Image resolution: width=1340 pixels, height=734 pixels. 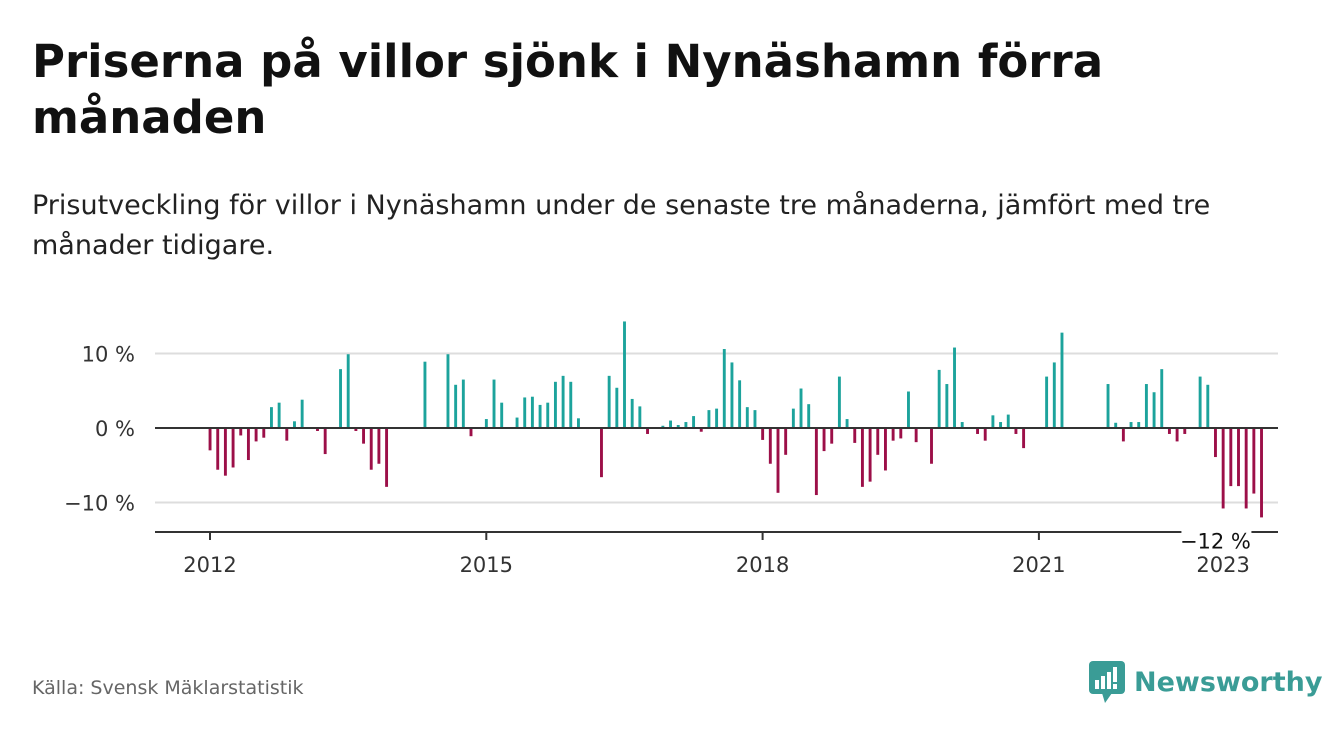 What do you see at coordinates (99, 504) in the screenshot?
I see `y-tick-label: −10 %` at bounding box center [99, 504].